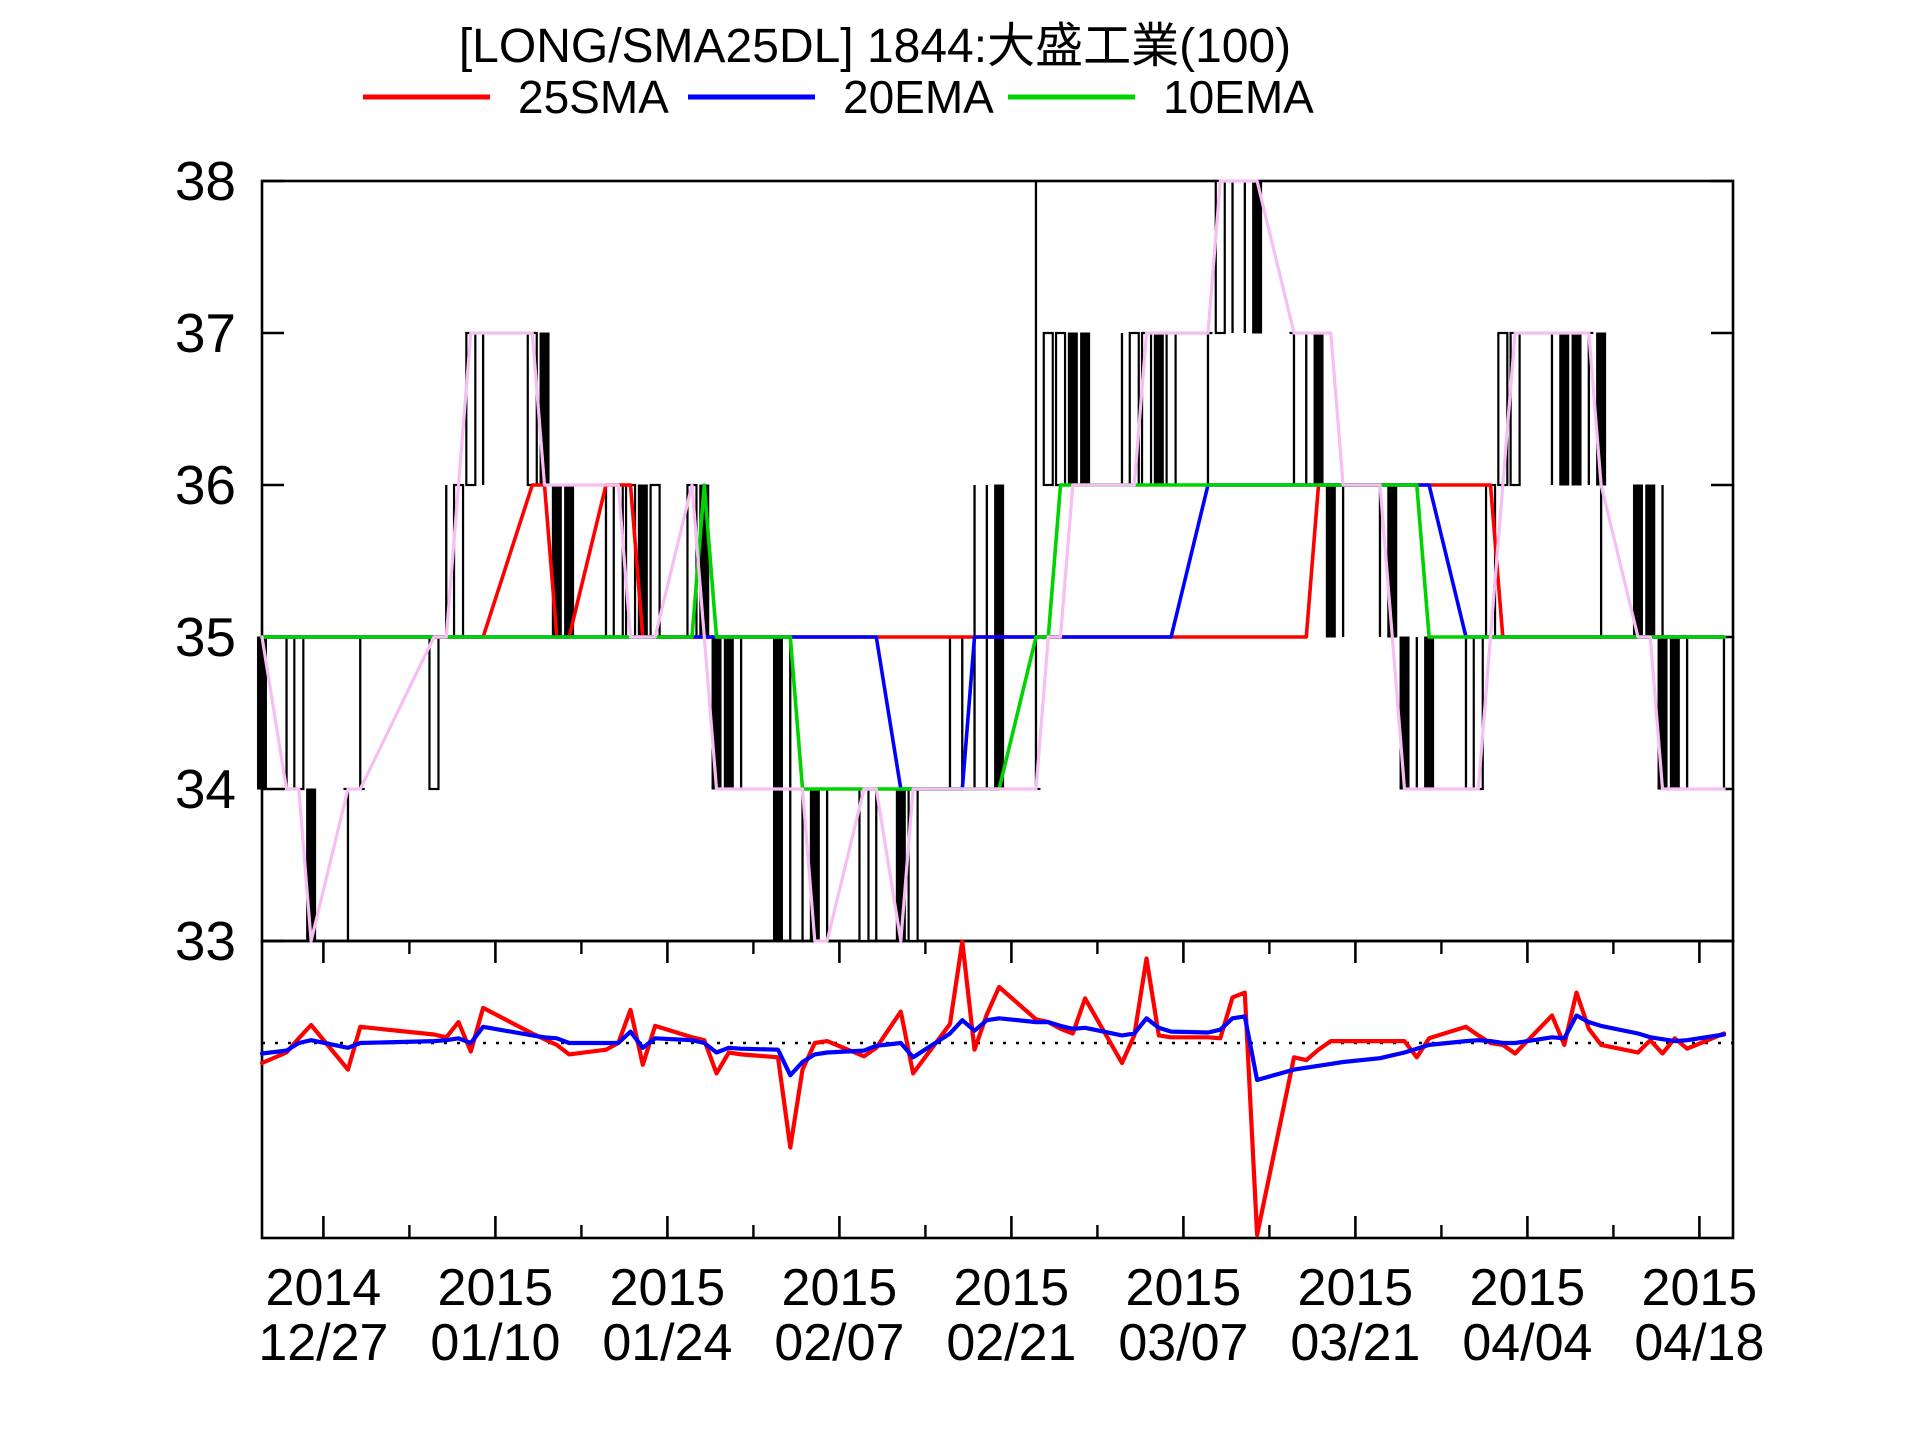 The image size is (1920, 1440). I want to click on x-tick-year: 2014, so click(324, 1288).